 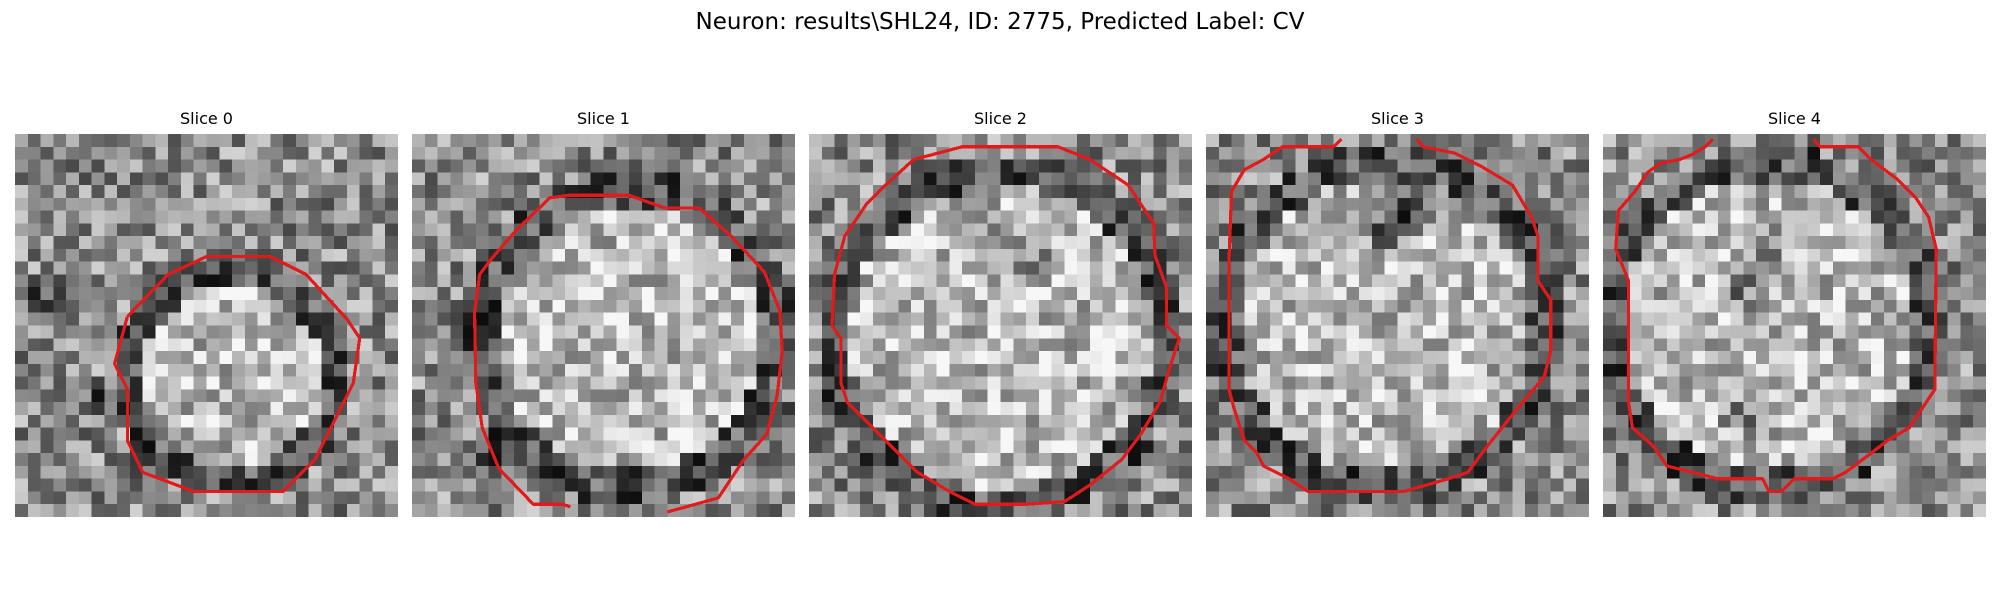 I want to click on slice-1-title: Slice 1, so click(x=603, y=119).